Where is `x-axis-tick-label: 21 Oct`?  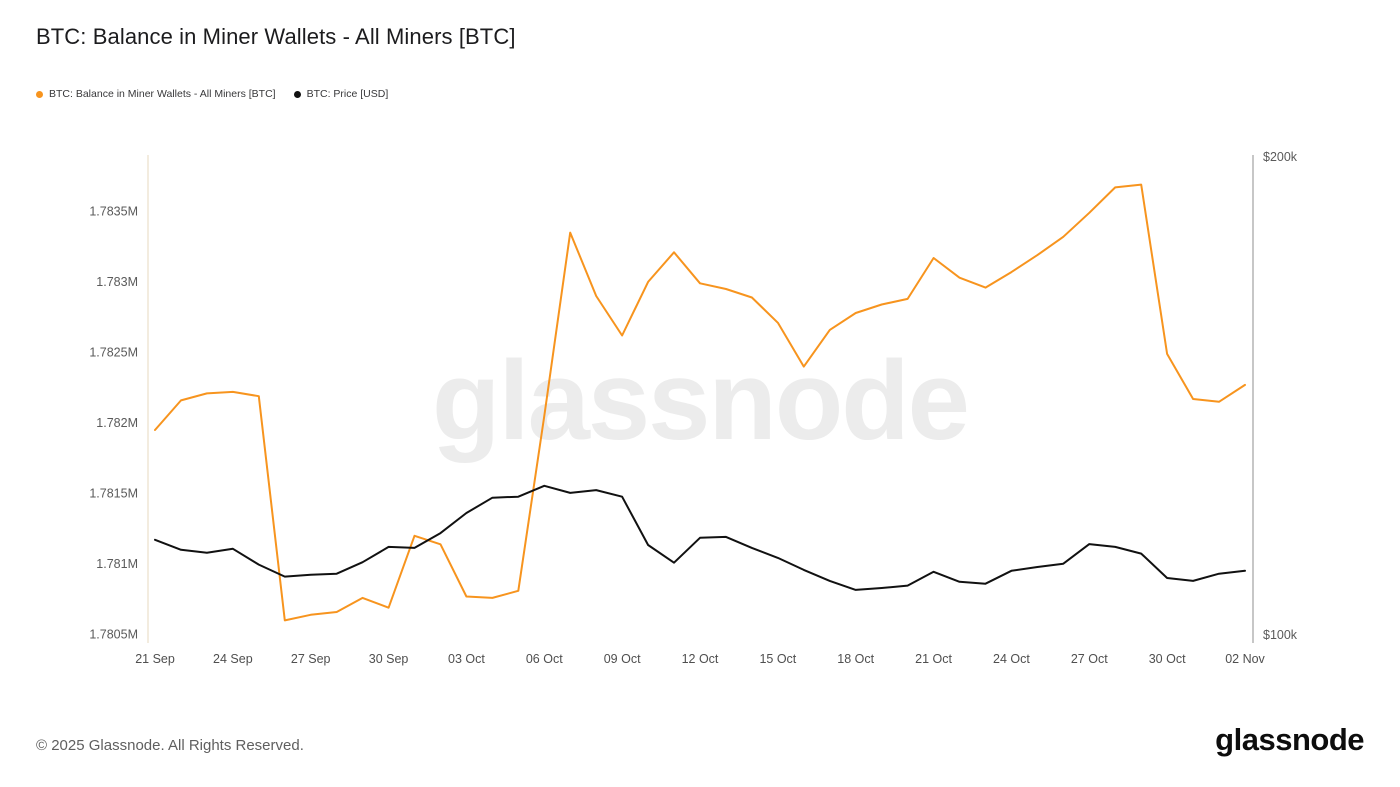
x-axis-tick-label: 21 Oct is located at coordinates (933, 659).